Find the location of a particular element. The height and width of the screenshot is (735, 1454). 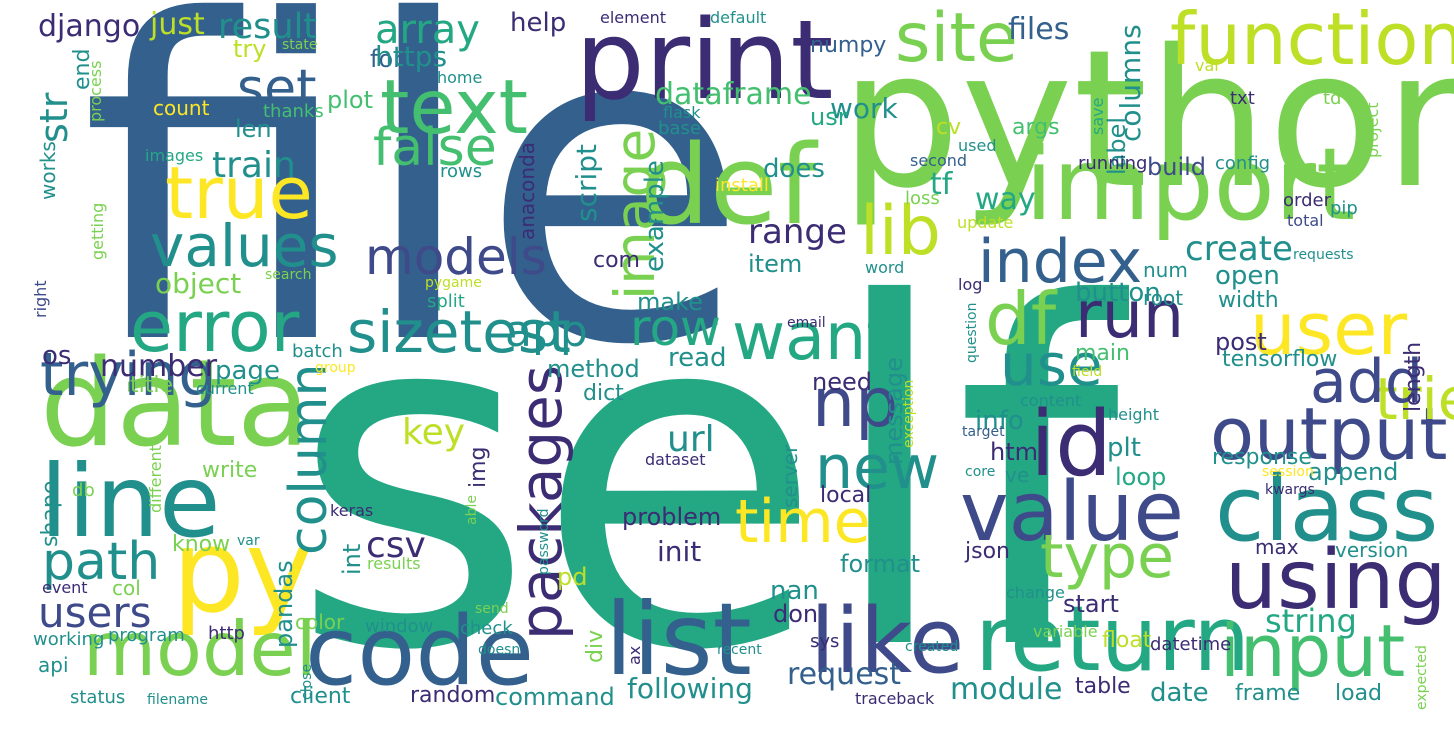

word-str: str is located at coordinates (54, 117).